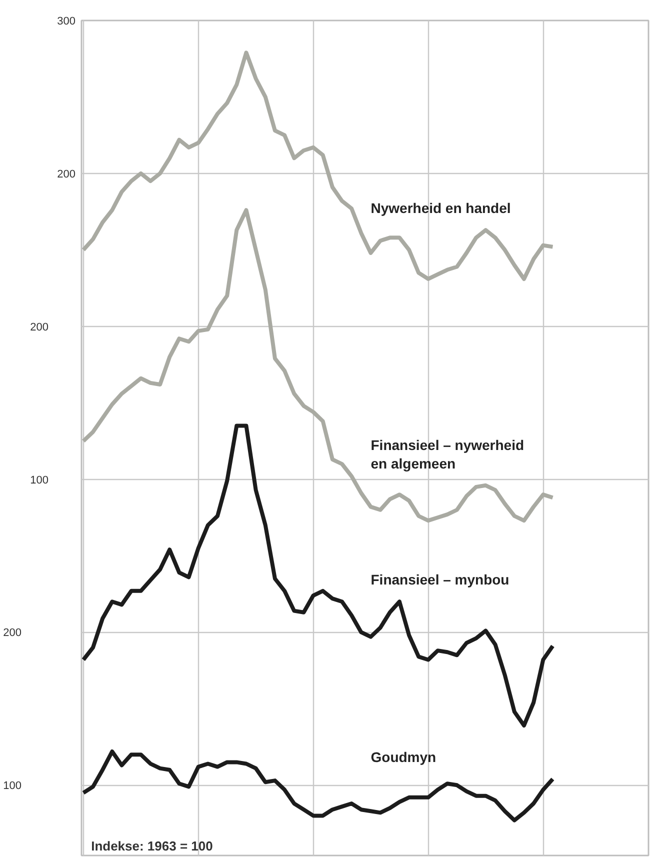 The height and width of the screenshot is (859, 652). I want to click on y2-tick-label: 100, so click(39, 480).